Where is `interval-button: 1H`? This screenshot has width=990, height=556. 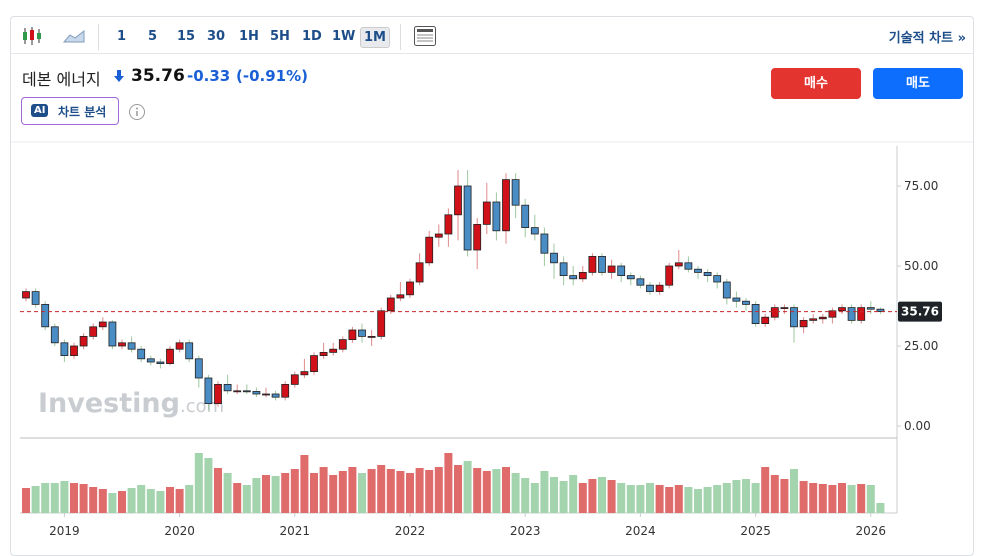
interval-button: 1H is located at coordinates (249, 36).